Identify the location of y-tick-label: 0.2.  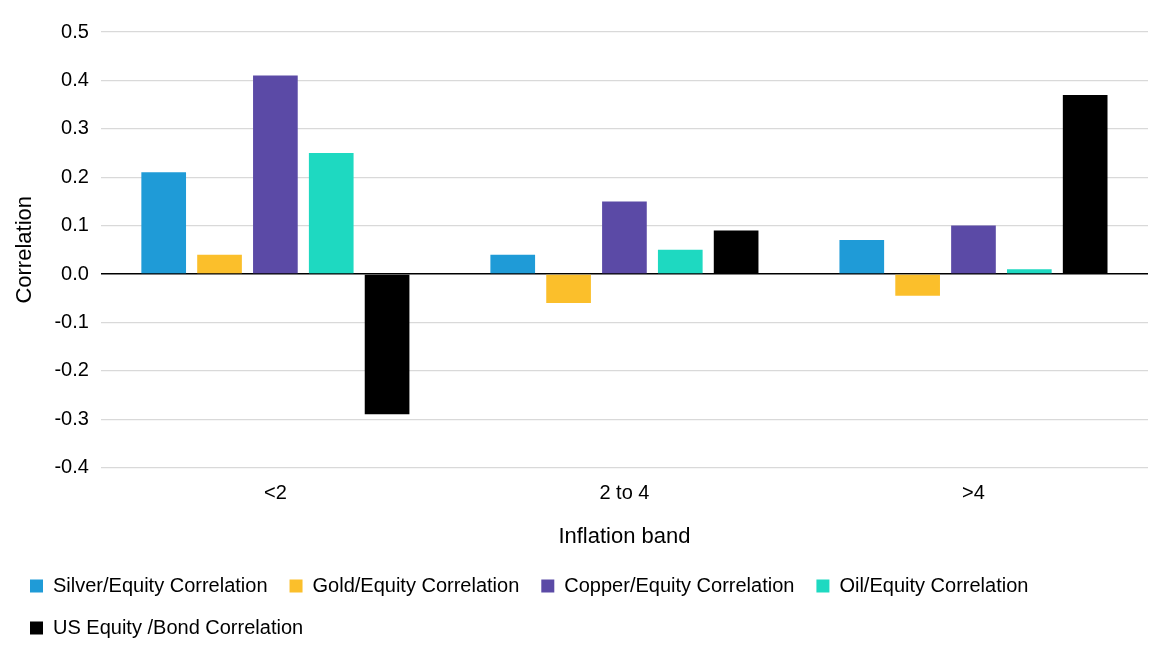
(75, 175).